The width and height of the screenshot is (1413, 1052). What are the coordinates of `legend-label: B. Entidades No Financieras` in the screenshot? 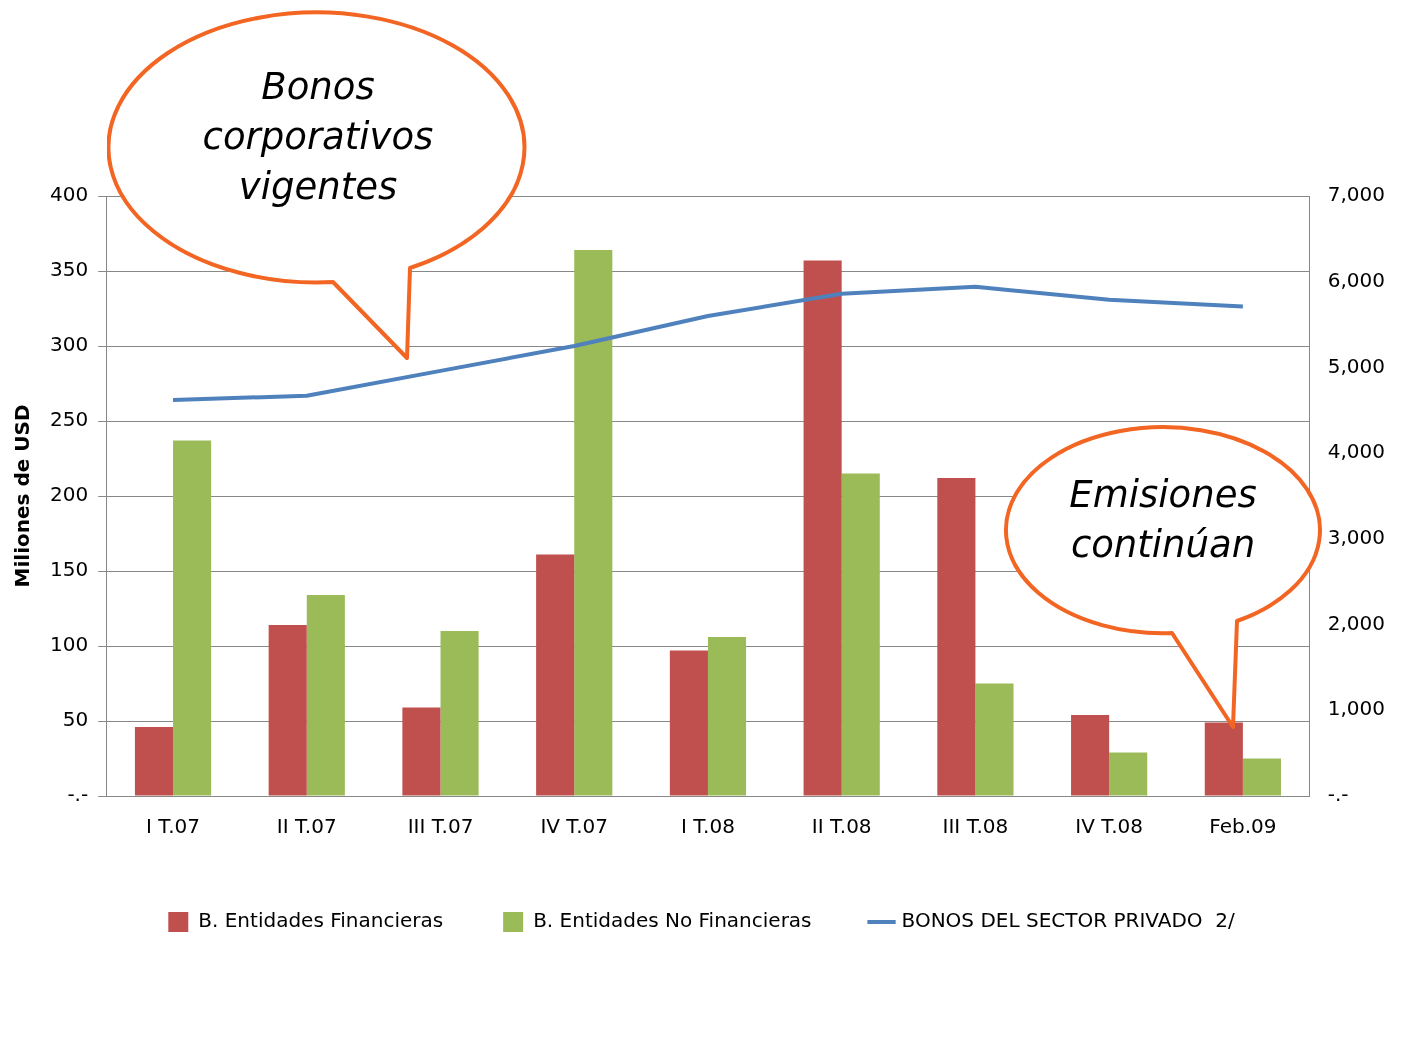 It's located at (672, 920).